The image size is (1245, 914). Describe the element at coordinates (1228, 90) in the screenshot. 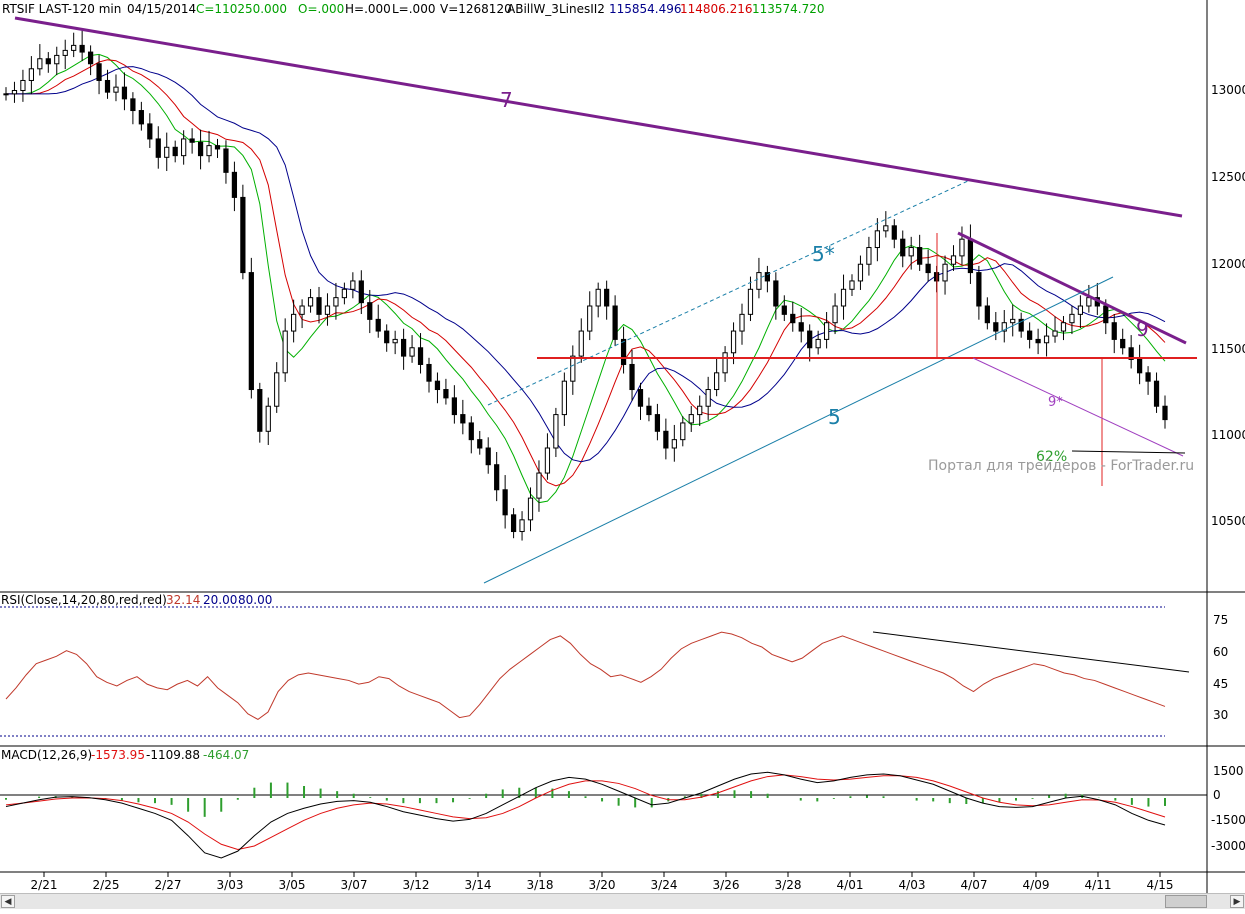

I see `price-tick-13000: 13000` at that location.